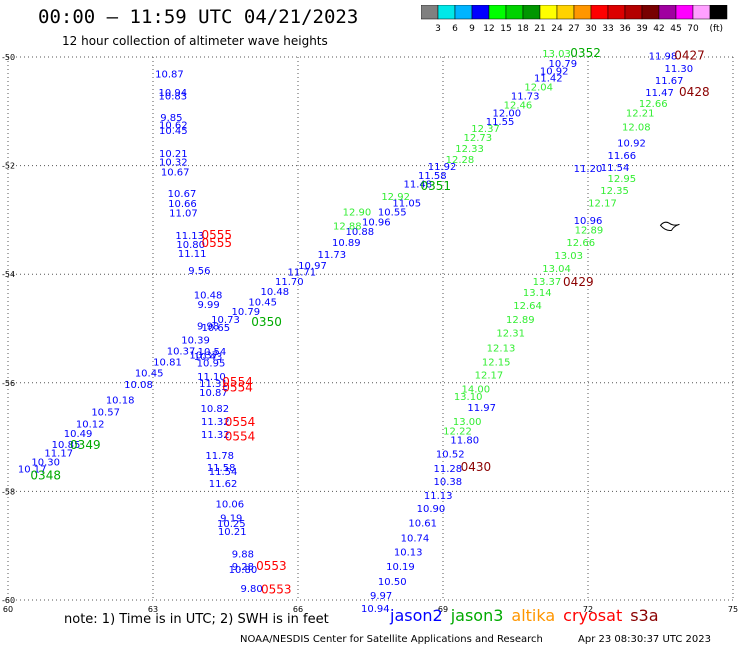  Describe the element at coordinates (485, 129) in the screenshot. I see `wave-height-label: 12.37` at that location.